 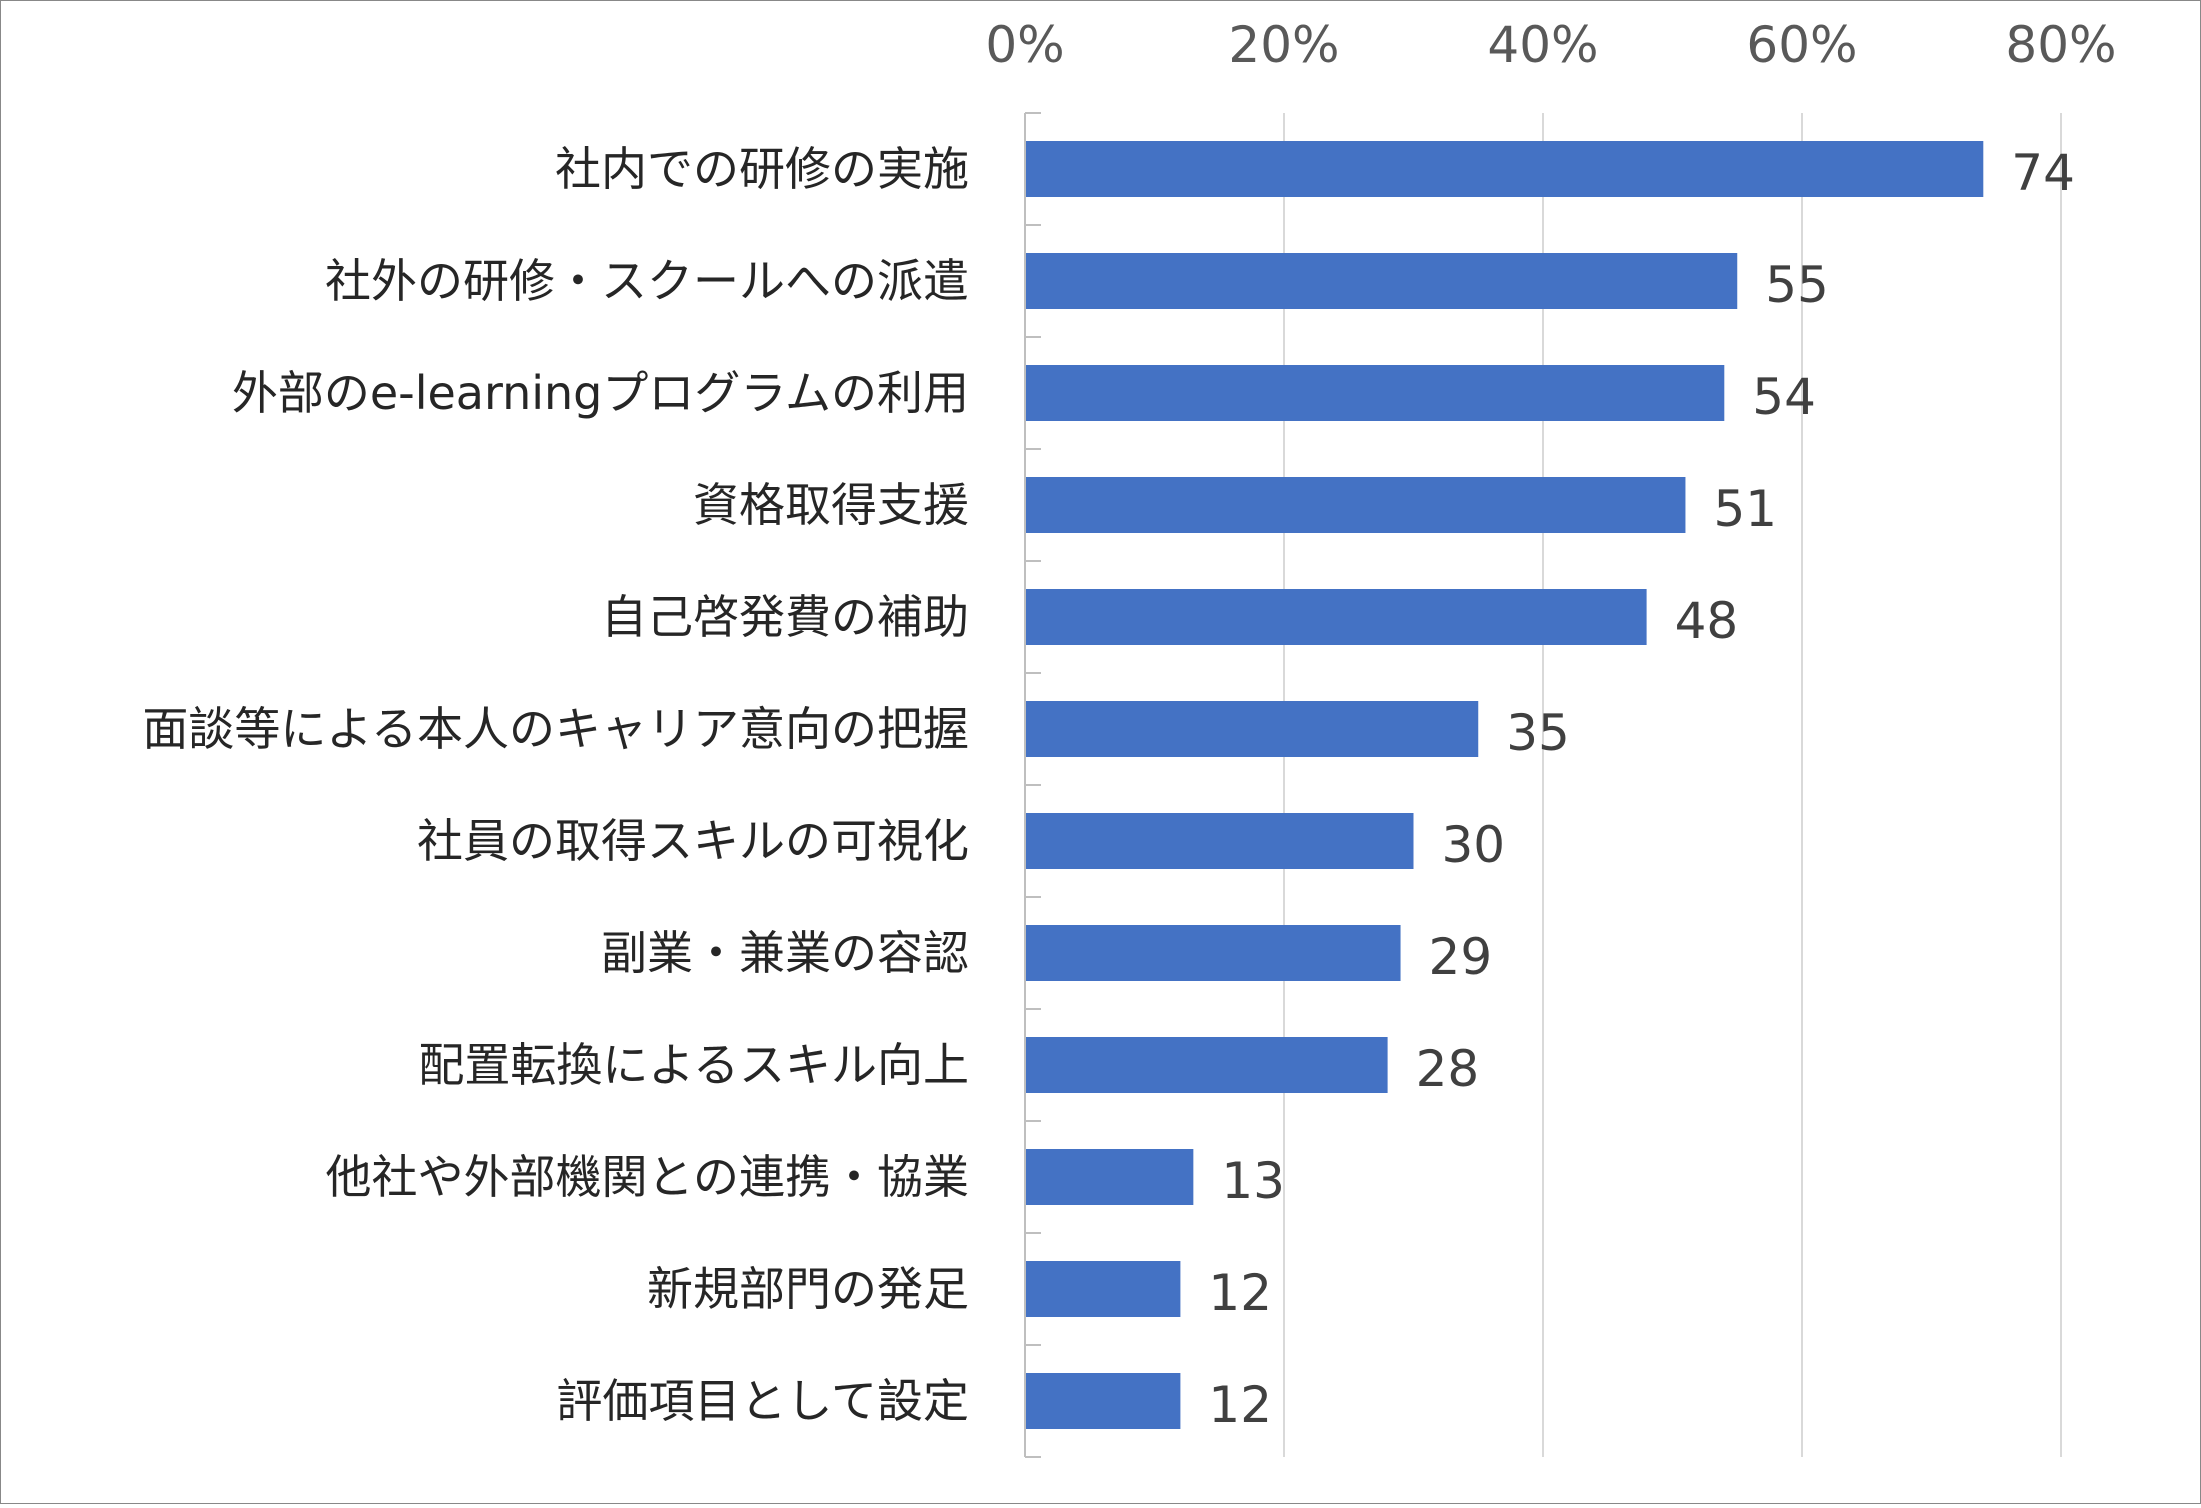 What do you see at coordinates (762, 1401) in the screenshot?
I see `category-label: 評価項目として設定` at bounding box center [762, 1401].